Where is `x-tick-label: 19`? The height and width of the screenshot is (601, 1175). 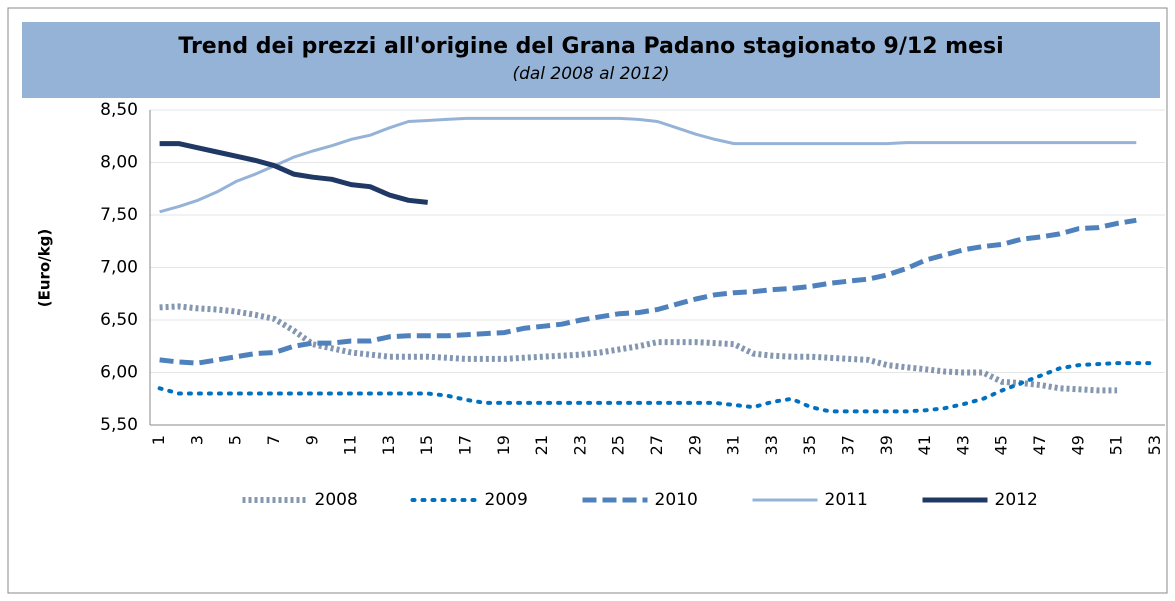 x-tick-label: 19 is located at coordinates (503, 445).